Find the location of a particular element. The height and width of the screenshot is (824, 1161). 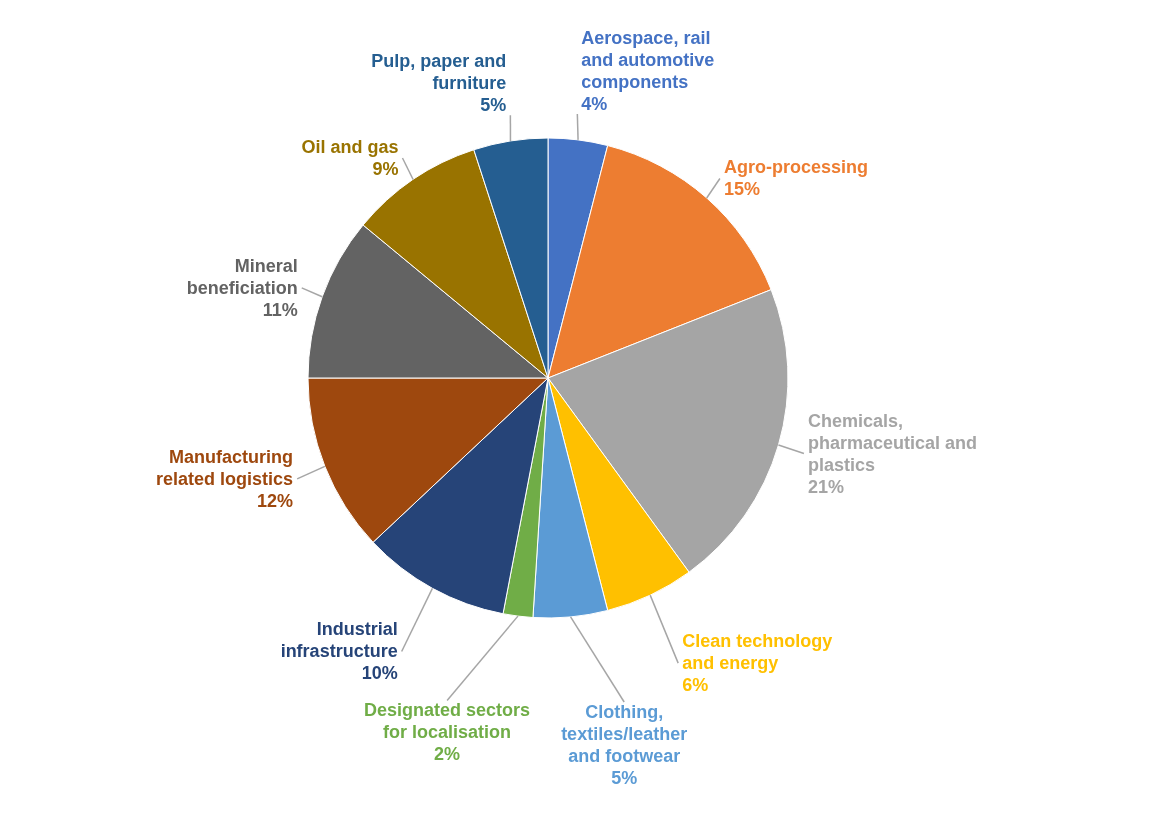

data-label: 12% is located at coordinates (275, 500).